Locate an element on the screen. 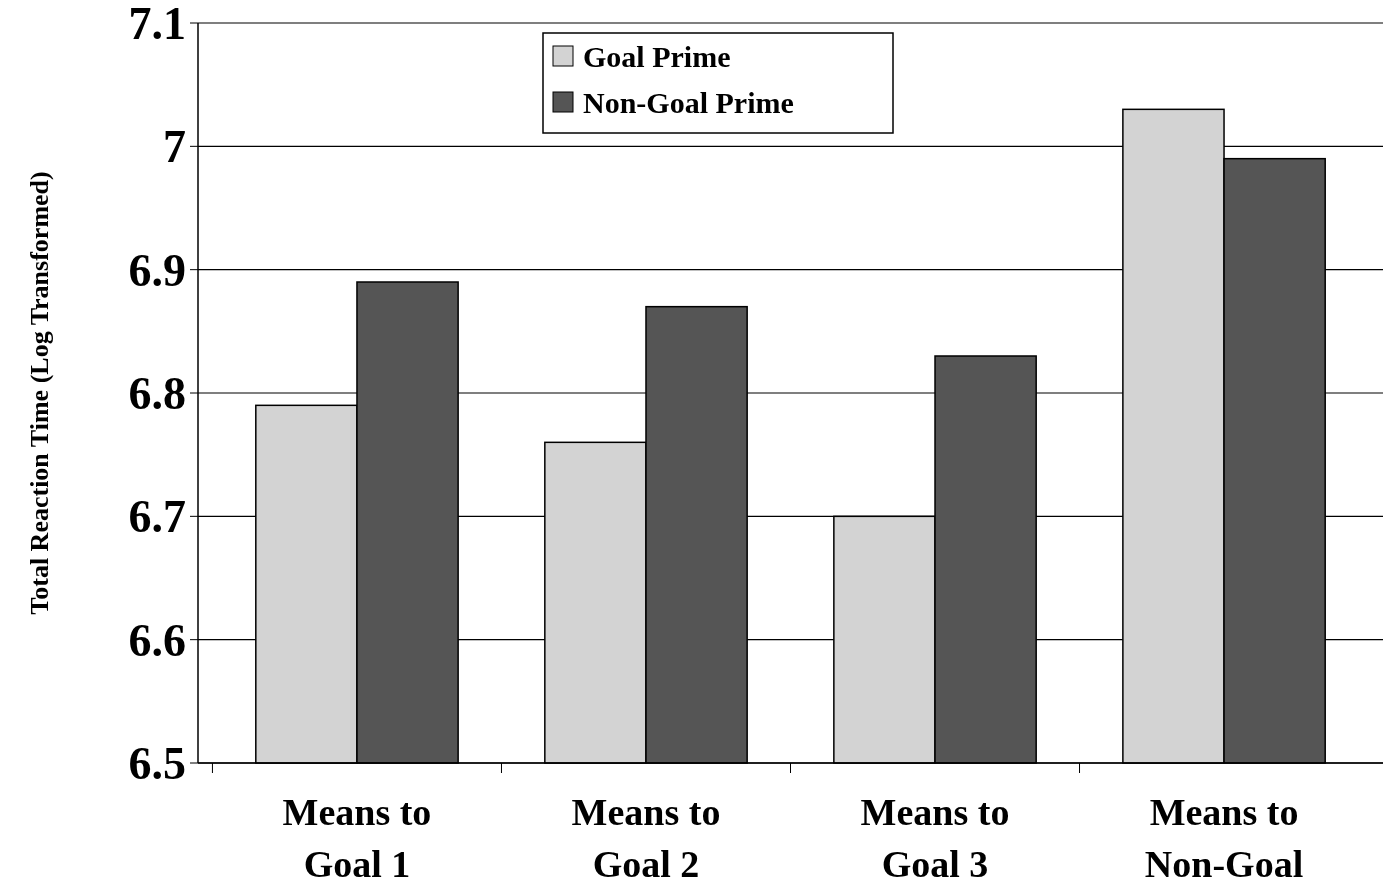 Image resolution: width=1385 pixels, height=885 pixels. y-tick-label: 6.8 is located at coordinates (157, 394).